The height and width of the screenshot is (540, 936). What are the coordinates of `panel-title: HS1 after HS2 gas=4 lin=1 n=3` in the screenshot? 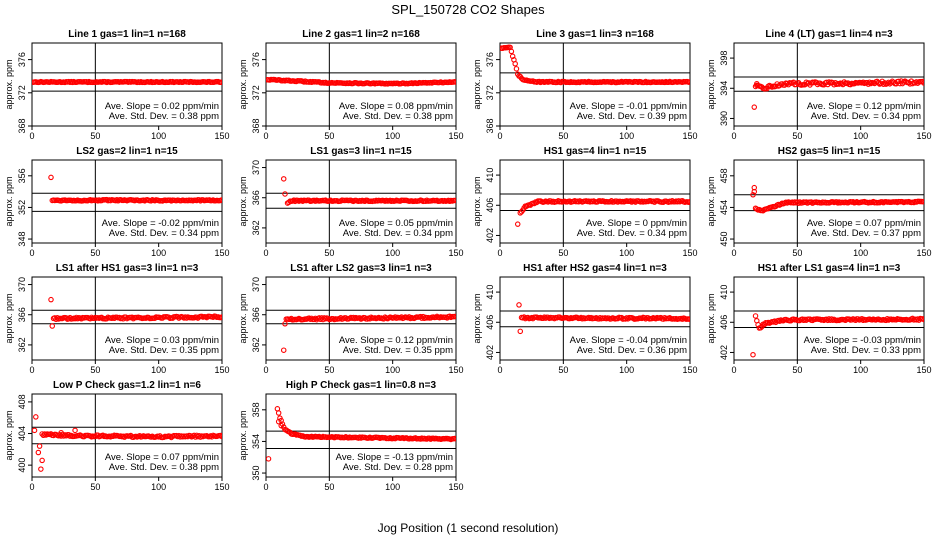 It's located at (595, 268).